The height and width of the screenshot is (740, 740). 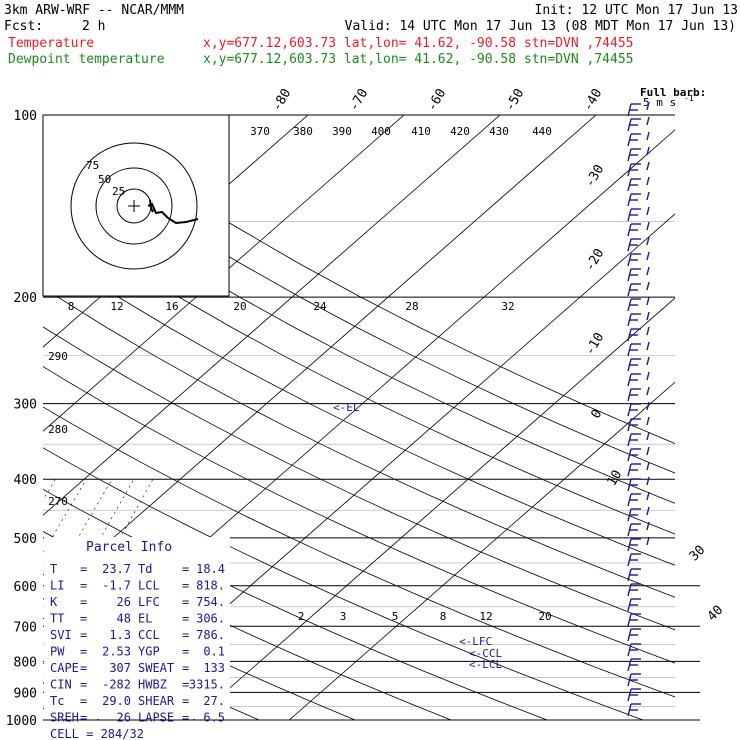 What do you see at coordinates (118, 191) in the screenshot?
I see `hodograph-ring-label-25: 25` at bounding box center [118, 191].